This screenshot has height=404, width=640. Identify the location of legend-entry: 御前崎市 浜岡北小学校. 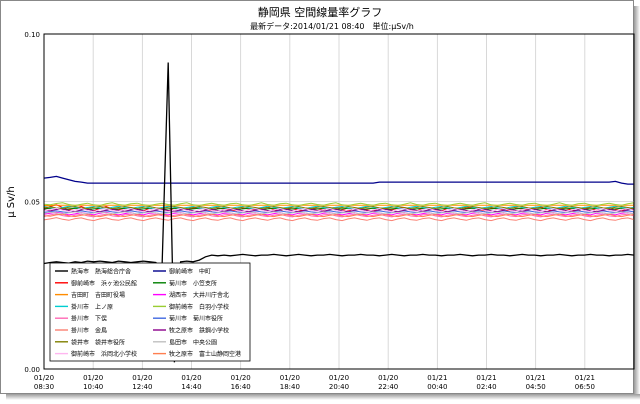
(104, 354).